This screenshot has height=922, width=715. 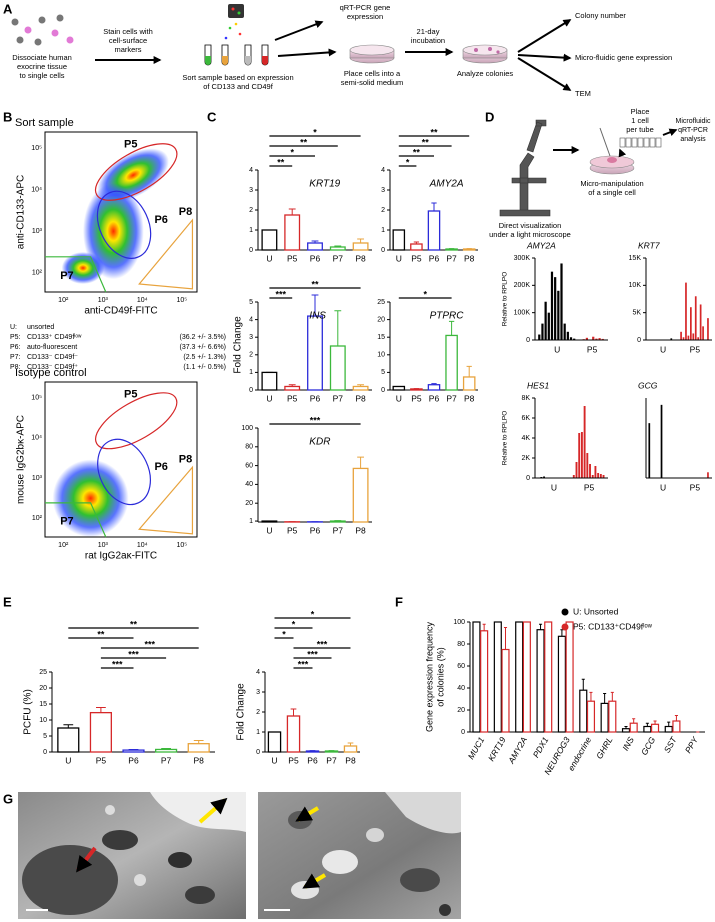 What do you see at coordinates (447, 316) in the screenshot?
I see `chart-title: PTPRC` at bounding box center [447, 316].